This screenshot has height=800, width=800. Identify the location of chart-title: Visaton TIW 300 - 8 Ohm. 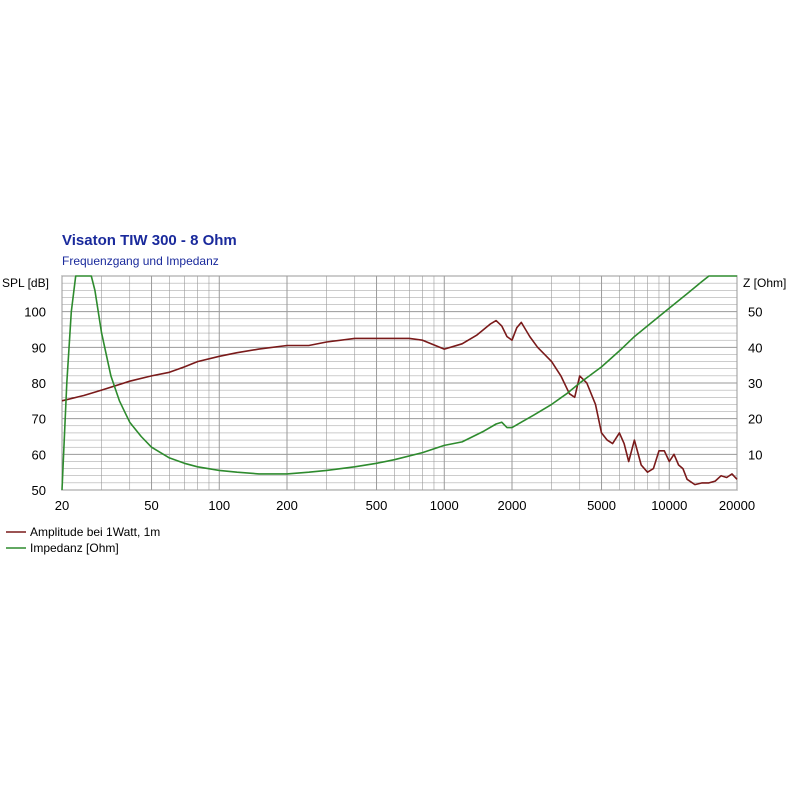
(149, 240).